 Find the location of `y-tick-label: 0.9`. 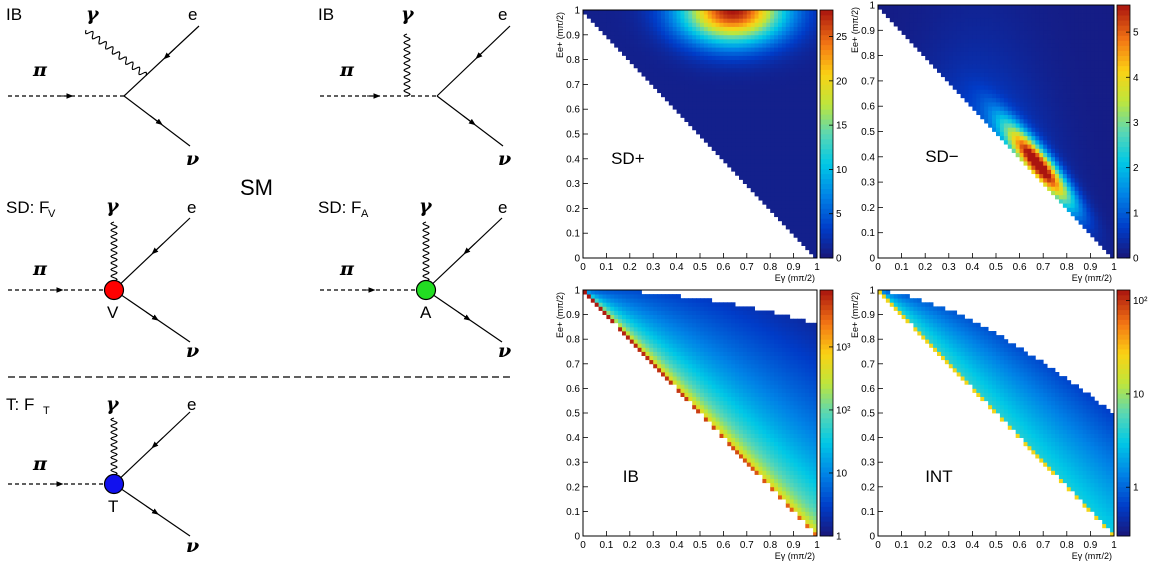

y-tick-label: 0.9 is located at coordinates (573, 35).